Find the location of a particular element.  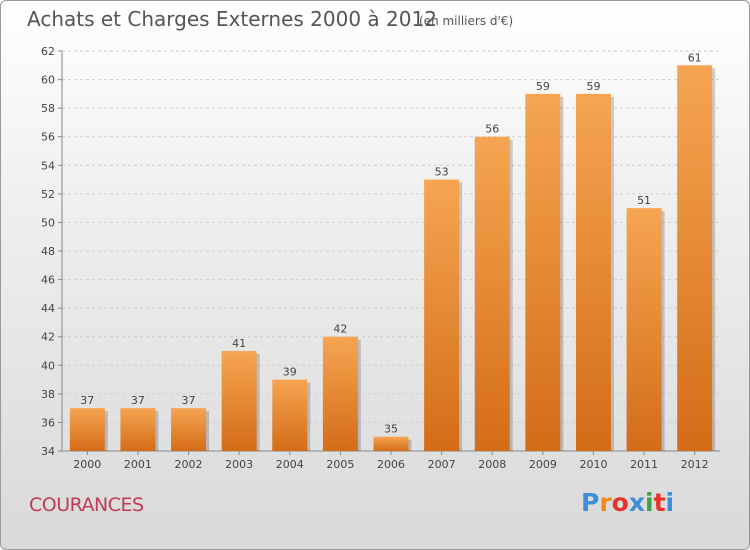

data-label: 35 is located at coordinates (391, 429).